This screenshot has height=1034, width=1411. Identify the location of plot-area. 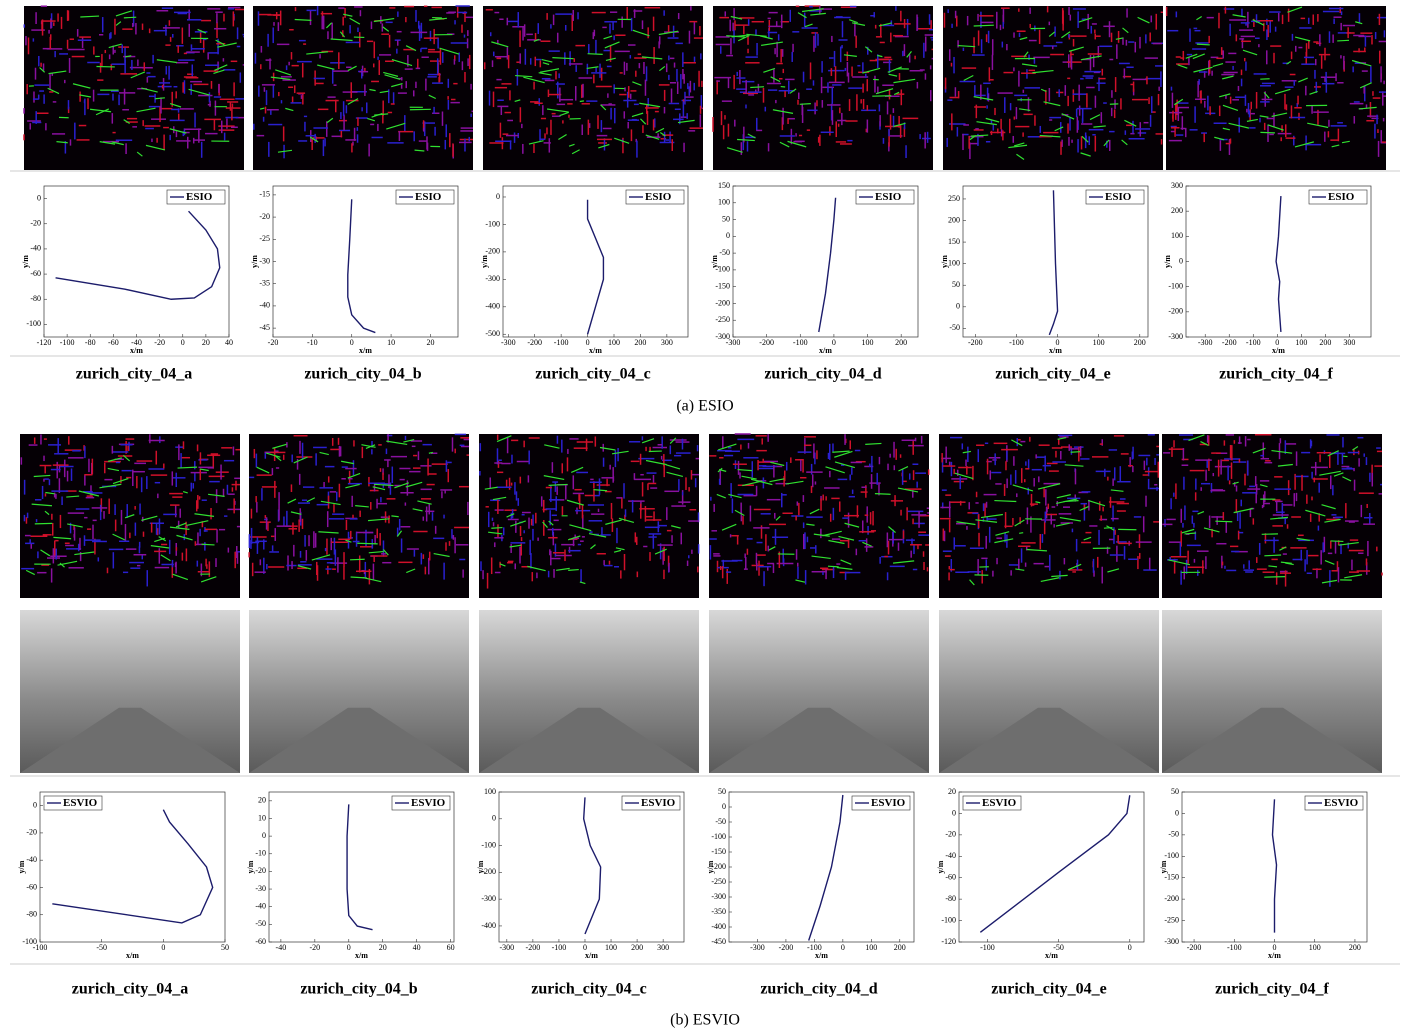
(132, 867).